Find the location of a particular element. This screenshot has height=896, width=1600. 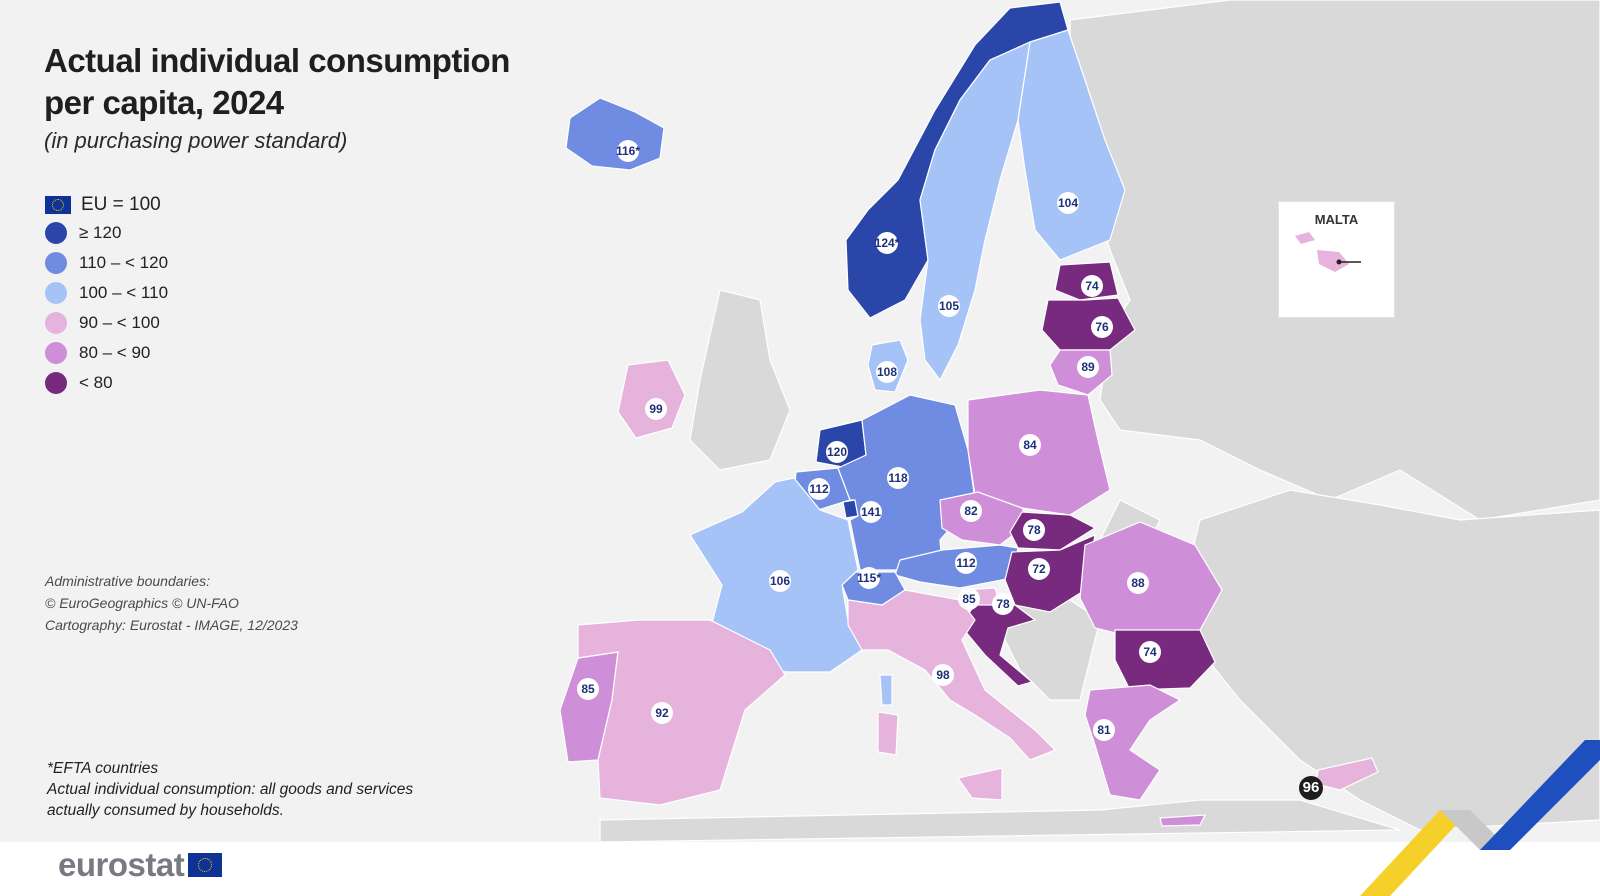

value-text: 108 is located at coordinates (887, 372).